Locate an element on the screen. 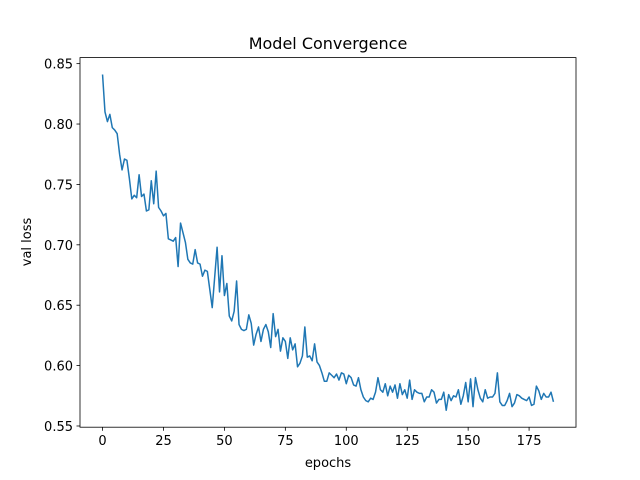 The height and width of the screenshot is (480, 640). y-tick-label: 0.85 is located at coordinates (58, 65).